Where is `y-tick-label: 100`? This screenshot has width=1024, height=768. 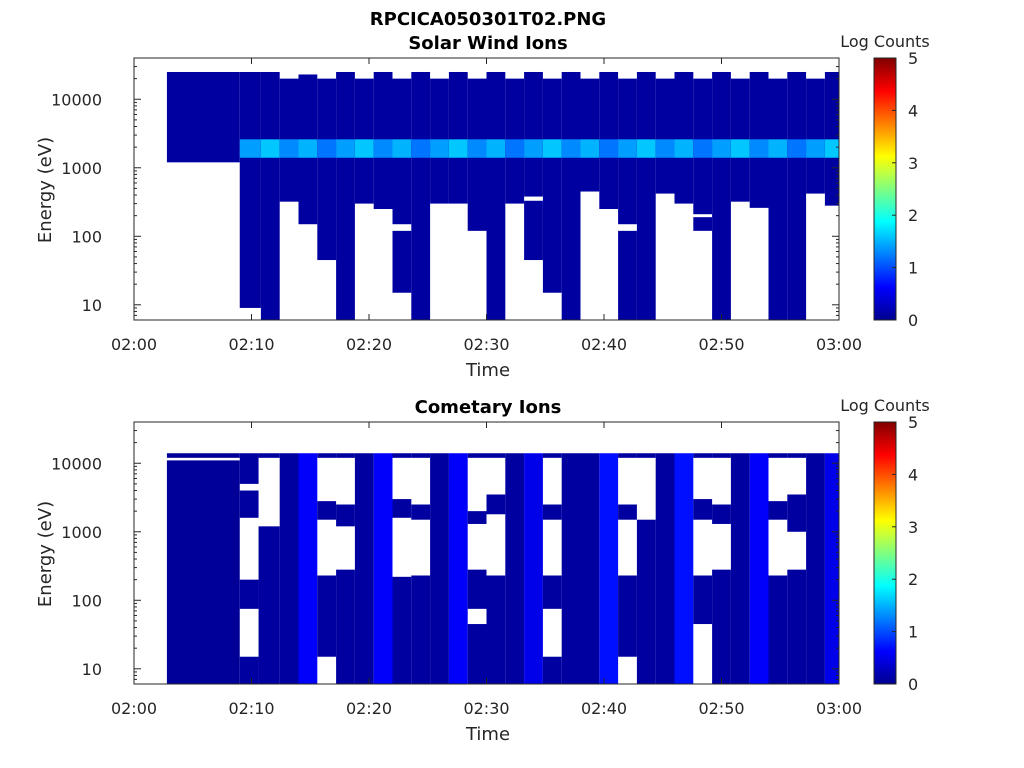
y-tick-label: 100 is located at coordinates (86, 600).